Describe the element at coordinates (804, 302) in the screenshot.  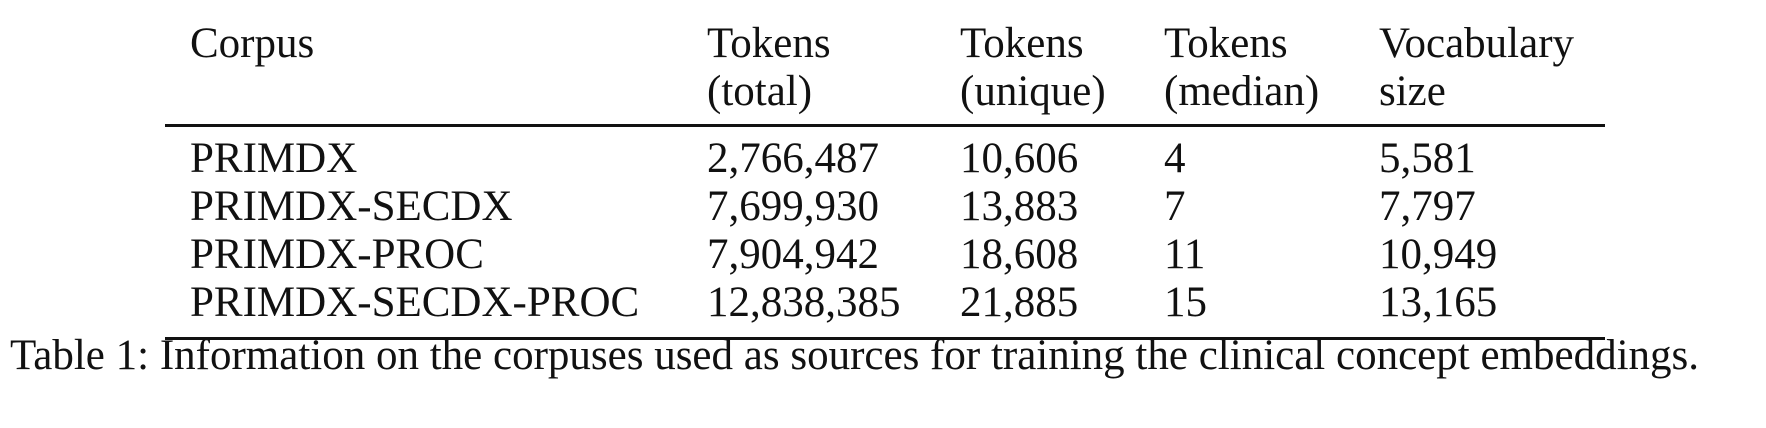
I see `cell-tokens-total: 12,838,385` at that location.